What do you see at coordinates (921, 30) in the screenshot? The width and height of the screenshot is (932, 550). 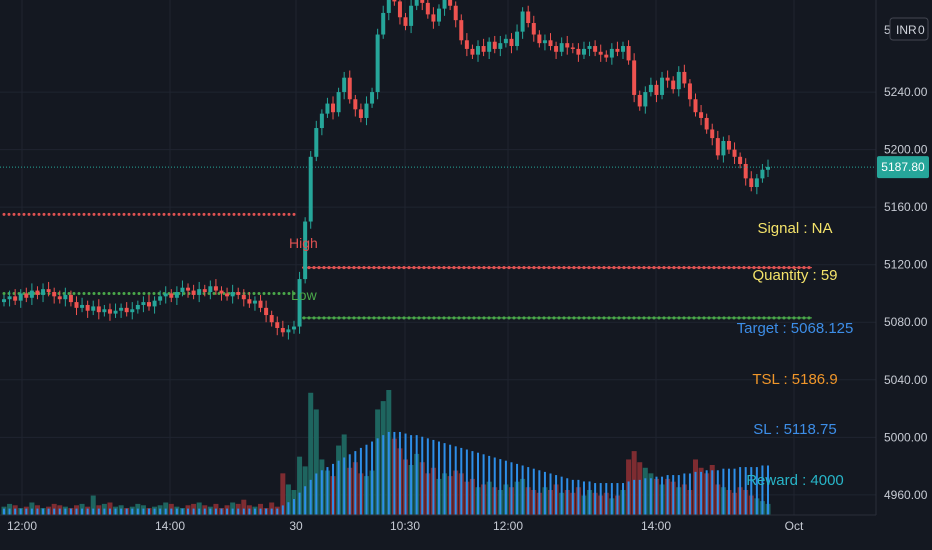 I see `currency-clip-digit: 0` at bounding box center [921, 30].